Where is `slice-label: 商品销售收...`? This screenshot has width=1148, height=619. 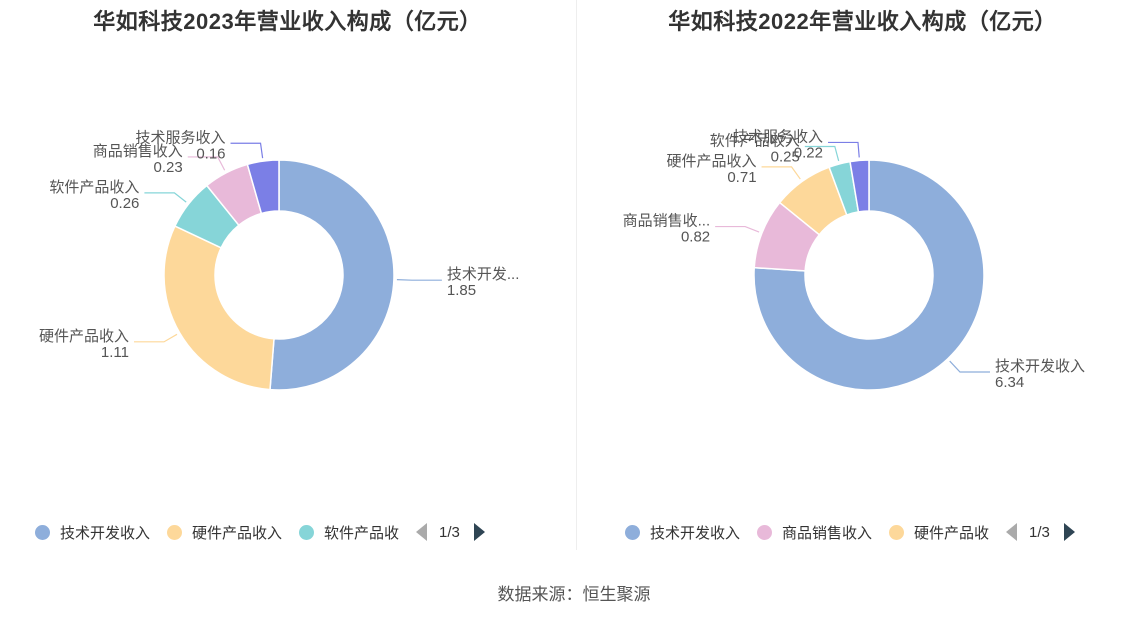 slice-label: 商品销售收... is located at coordinates (667, 221).